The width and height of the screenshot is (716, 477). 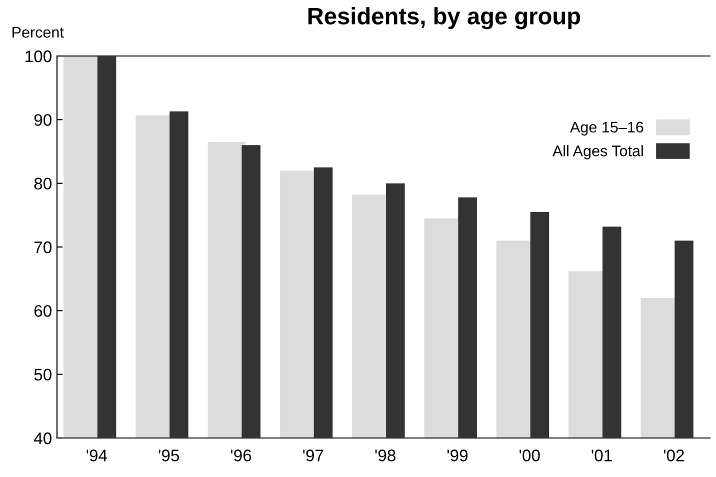 What do you see at coordinates (597, 152) in the screenshot?
I see `legend-label: All Ages Total` at bounding box center [597, 152].